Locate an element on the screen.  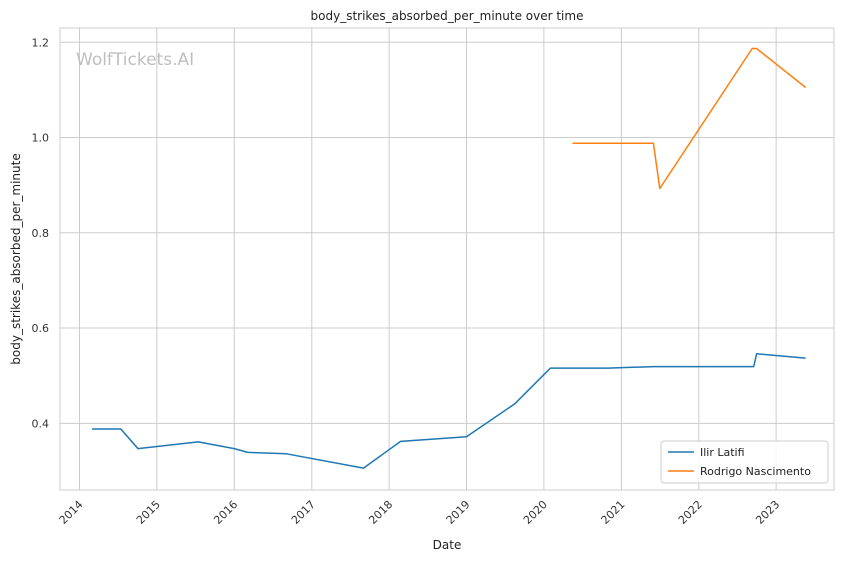
watermark-text: WolfTickets.AI is located at coordinates (135, 60).